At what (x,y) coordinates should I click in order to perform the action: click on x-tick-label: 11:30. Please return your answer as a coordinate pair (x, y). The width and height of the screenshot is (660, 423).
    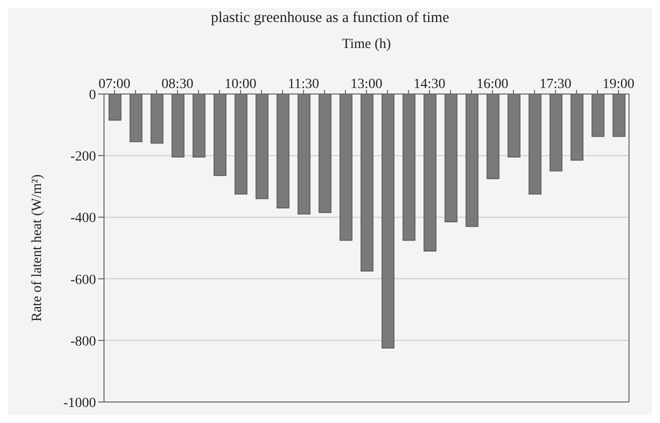
    Looking at the image, I should click on (304, 84).